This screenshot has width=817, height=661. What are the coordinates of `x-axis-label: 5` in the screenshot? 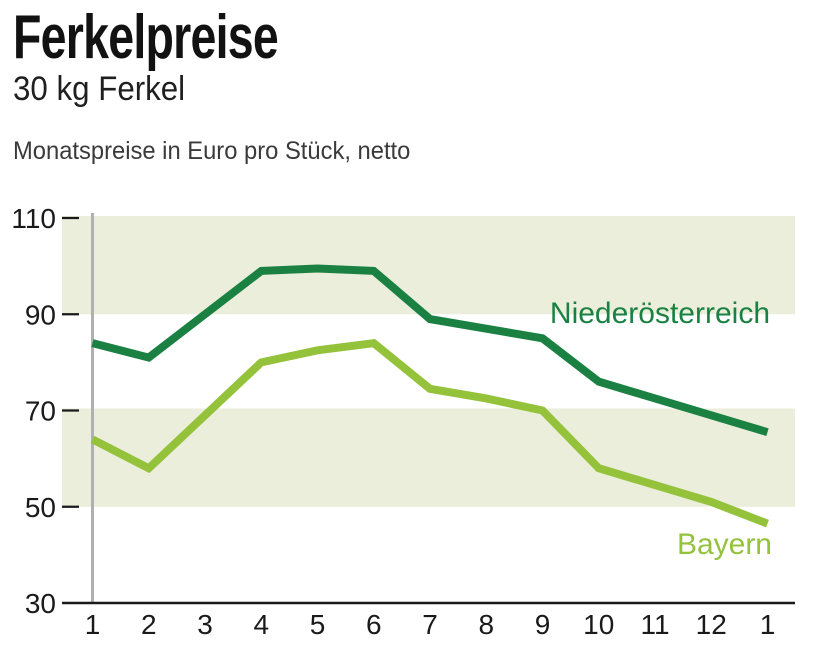 It's located at (318, 624).